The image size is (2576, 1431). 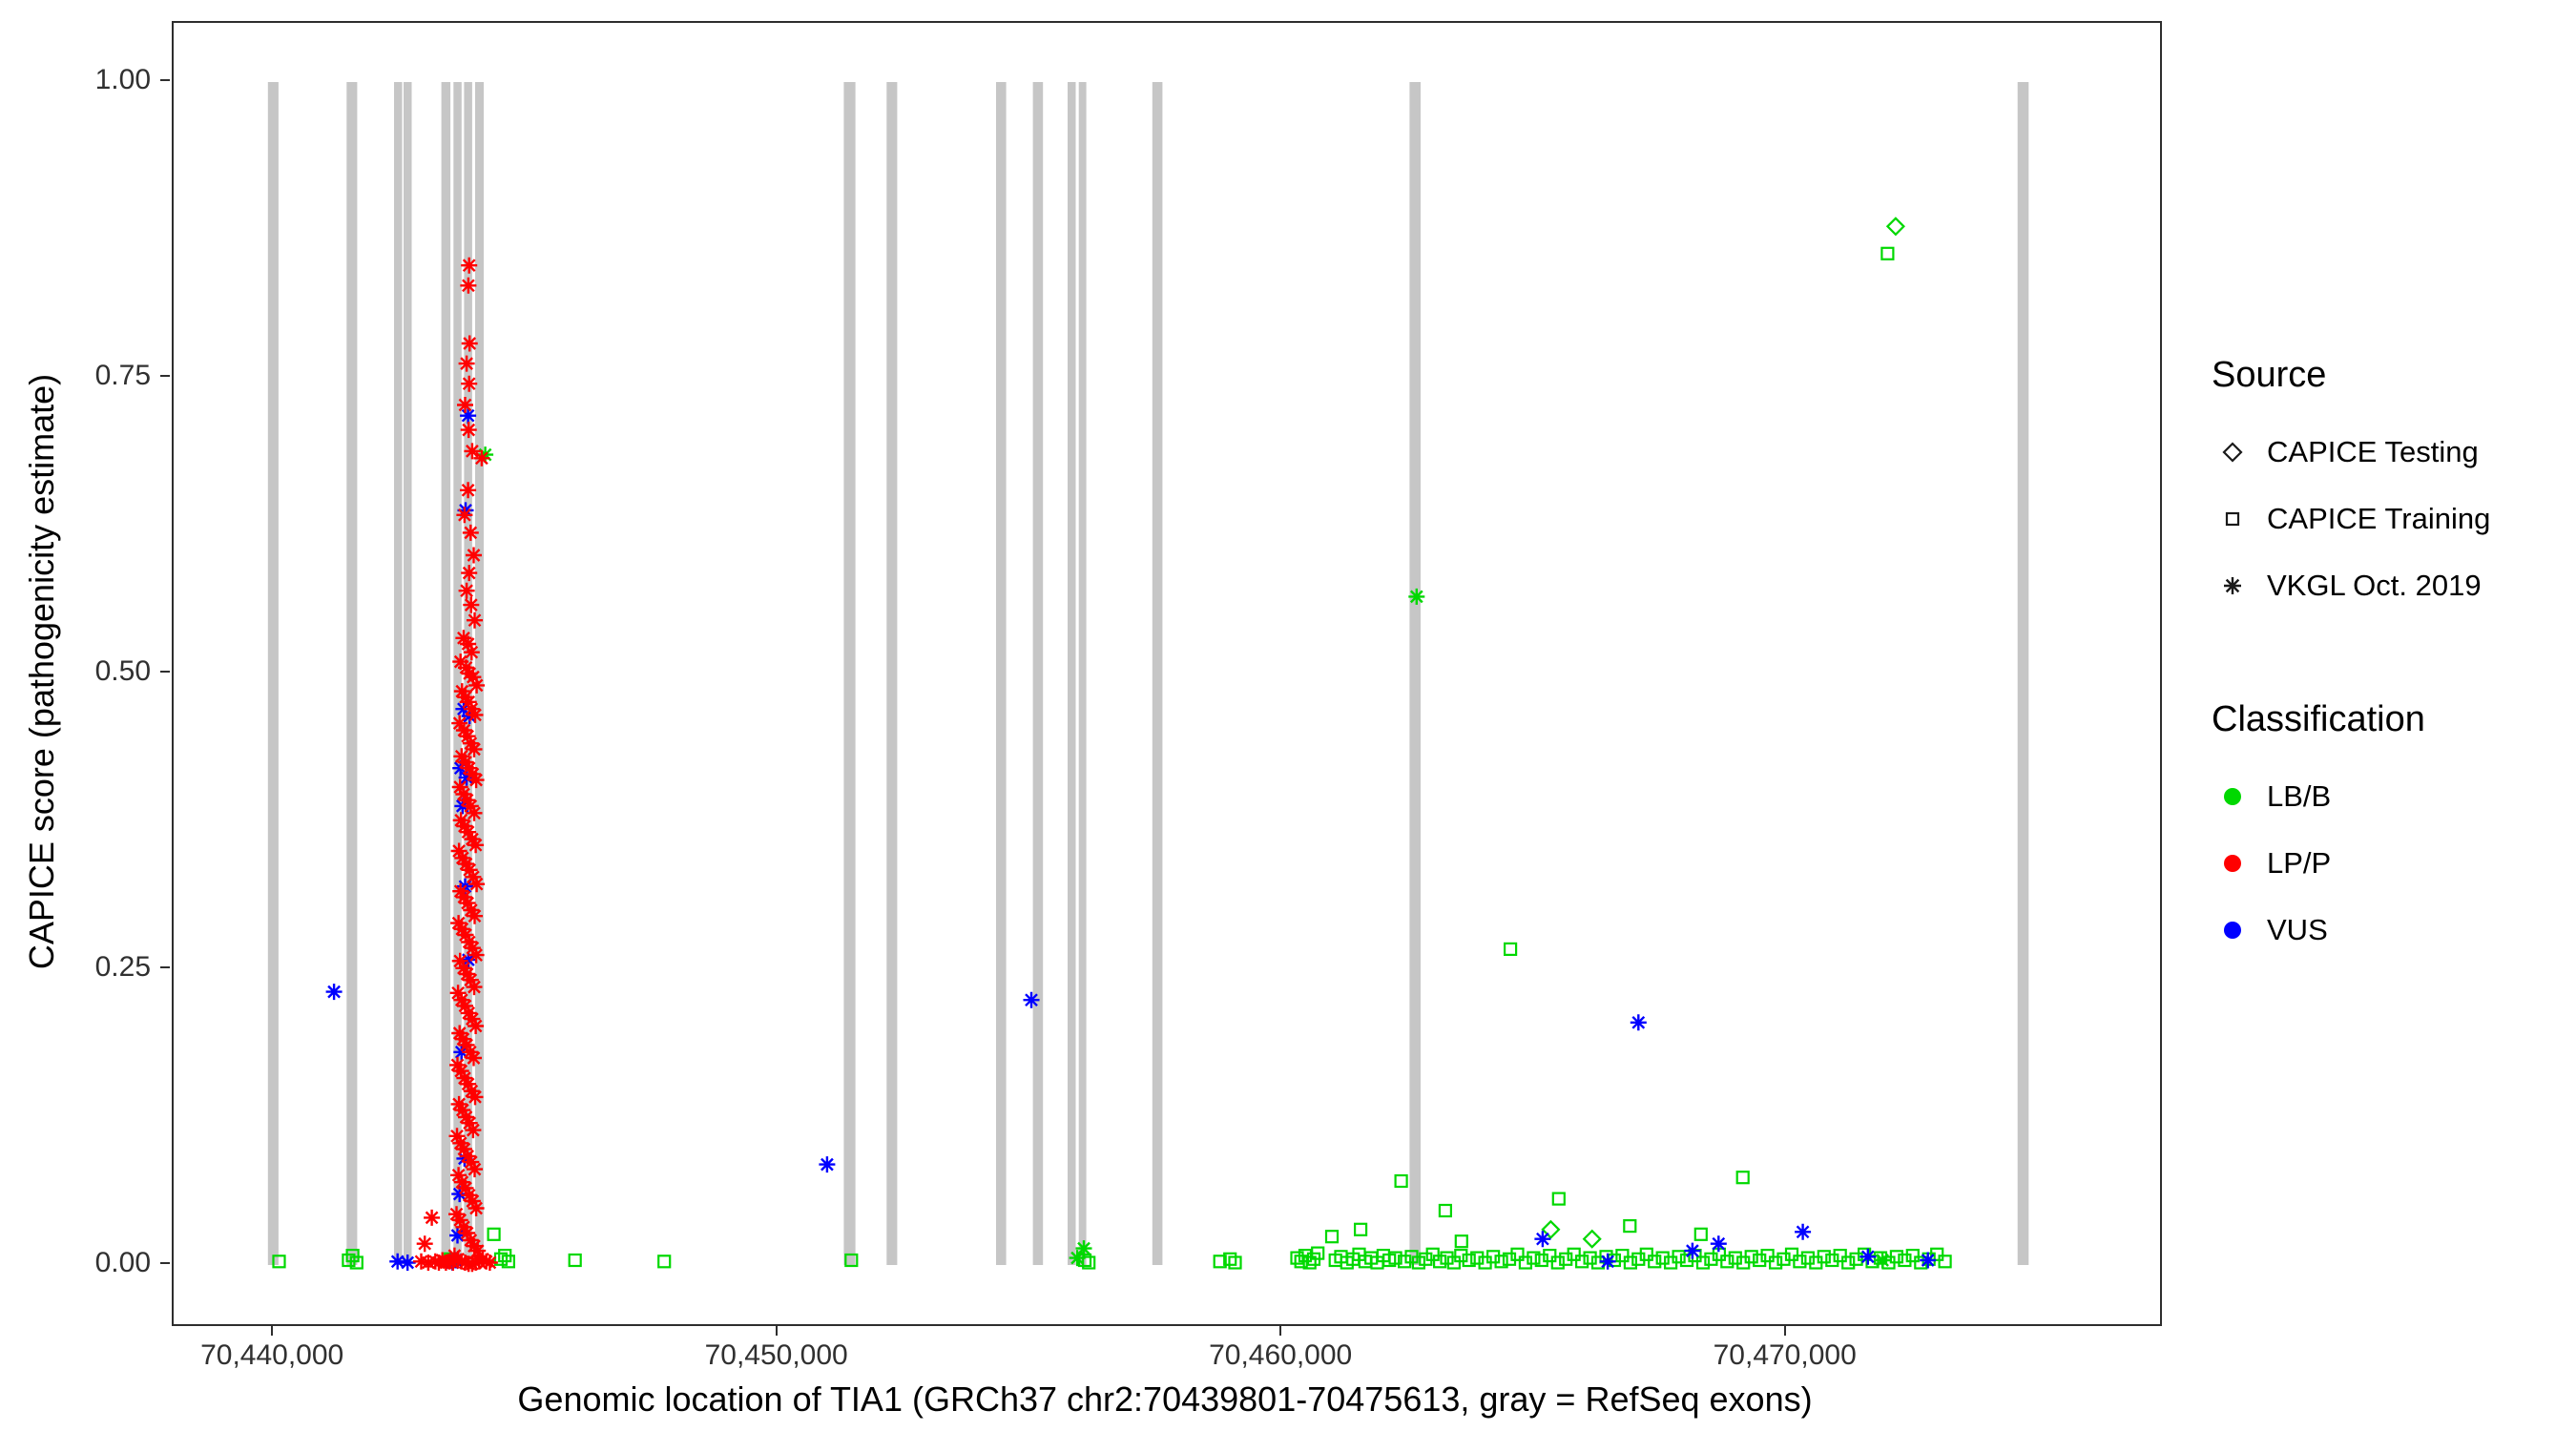 I want to click on legend-item-label: CAPICE Training, so click(x=2379, y=518).